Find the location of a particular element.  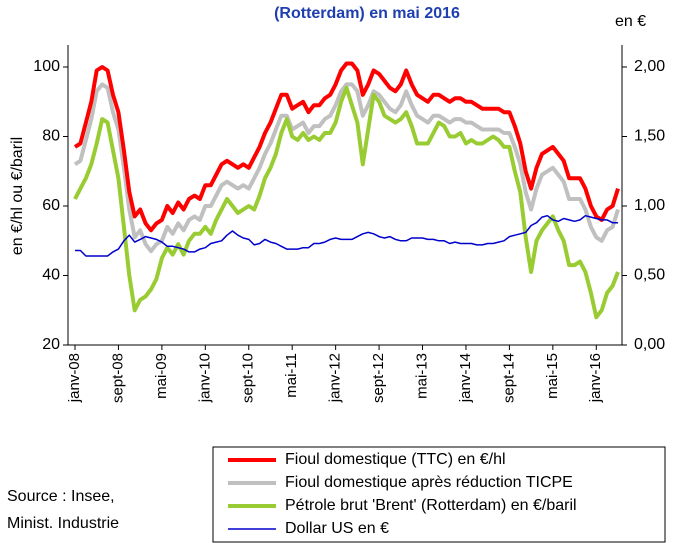

x-tick-label: janv-16 is located at coordinates (595, 378).